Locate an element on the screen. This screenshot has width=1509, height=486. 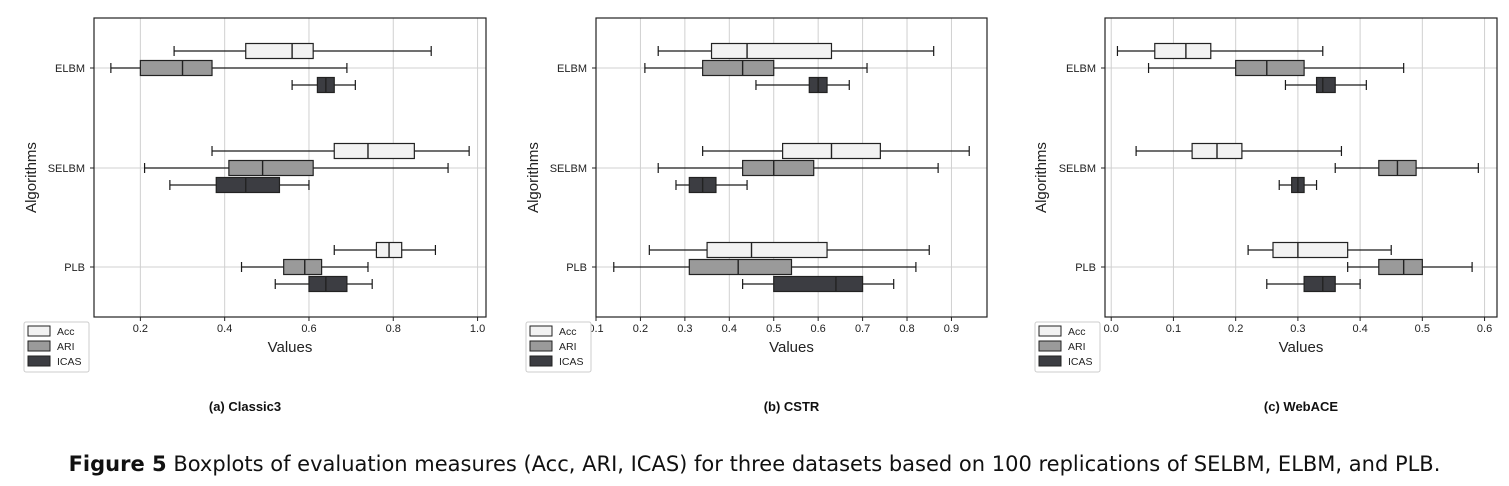
x-tick-label: 0.7 is located at coordinates (862, 329).